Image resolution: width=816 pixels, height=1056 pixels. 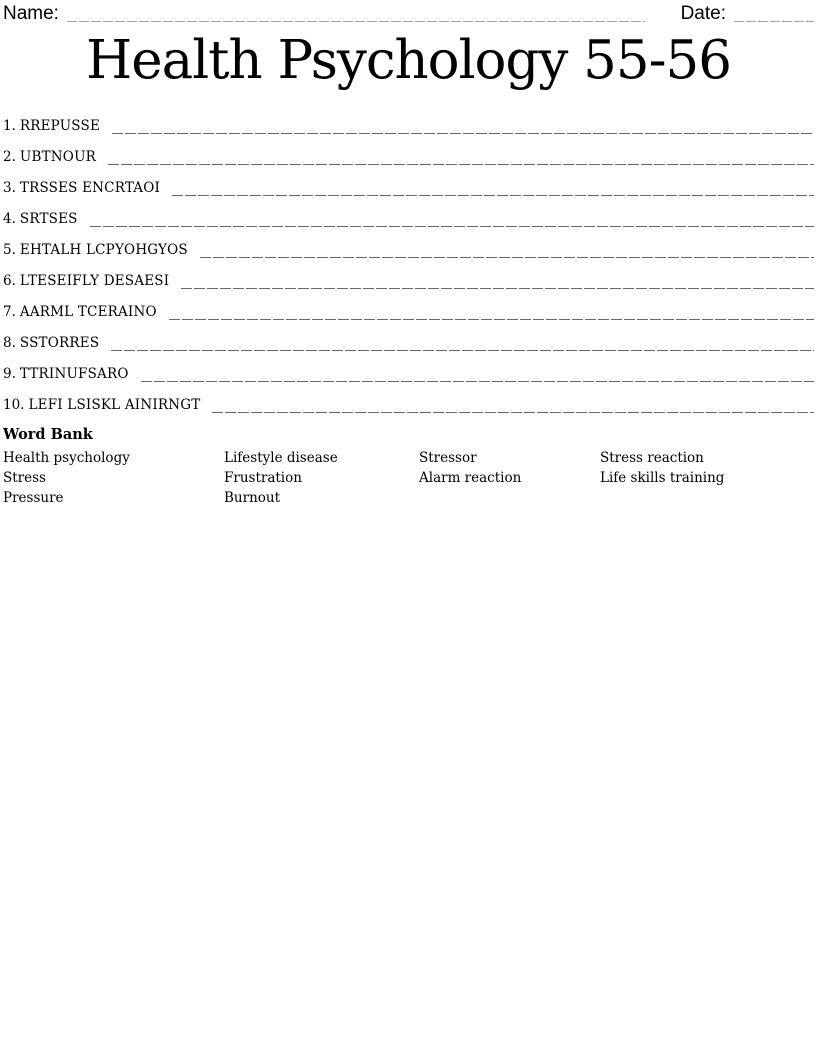 I want to click on worksheet-item-5: 5. EHTALH LCPYOHGYOS, so click(x=408, y=245).